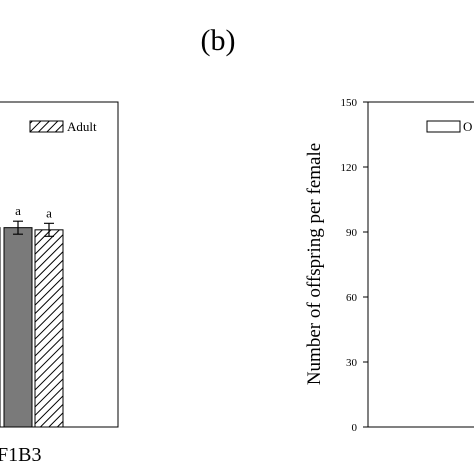 The height and width of the screenshot is (474, 474). I want to click on x-tick-label-f1b3: F1B3, so click(20, 455).